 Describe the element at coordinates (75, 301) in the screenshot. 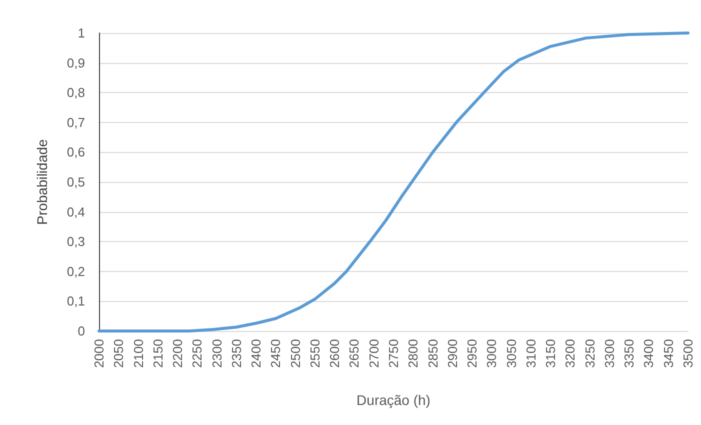

I see `y-tick-label: 0,1` at that location.